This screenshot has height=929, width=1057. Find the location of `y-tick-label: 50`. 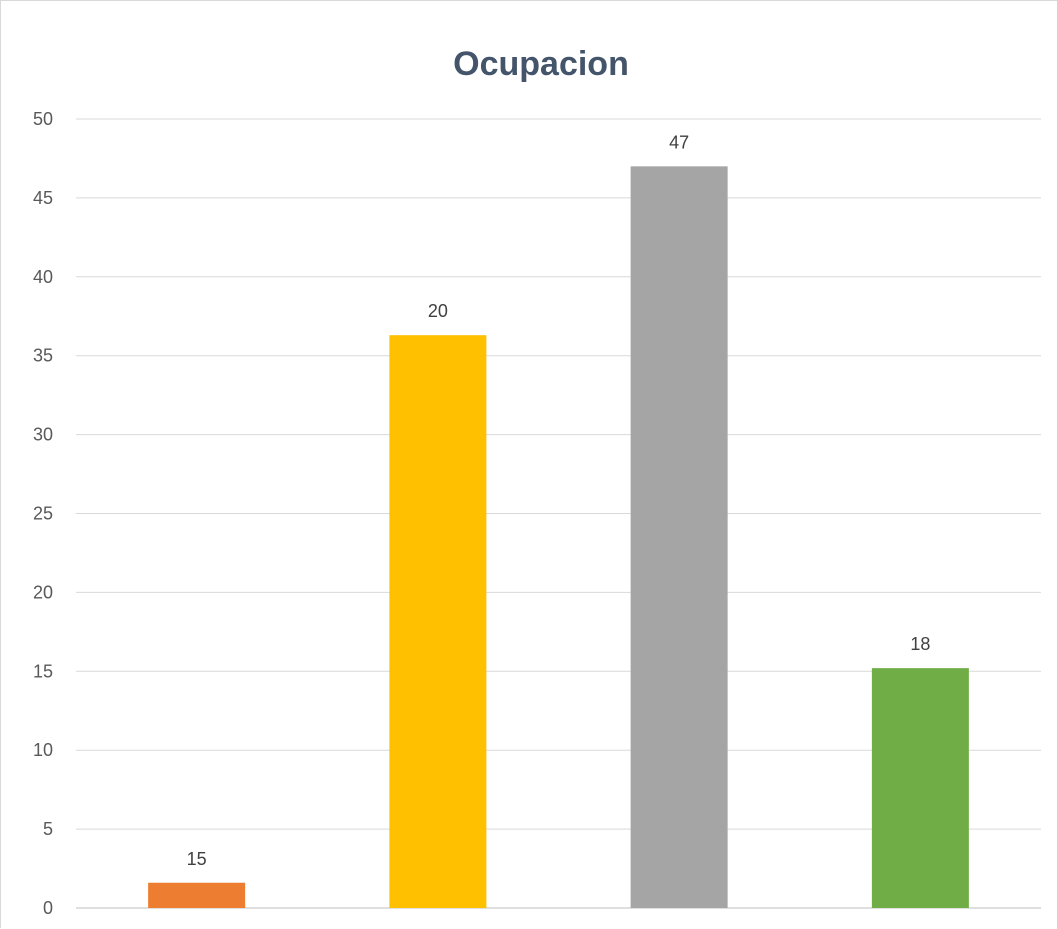

y-tick-label: 50 is located at coordinates (43, 119).